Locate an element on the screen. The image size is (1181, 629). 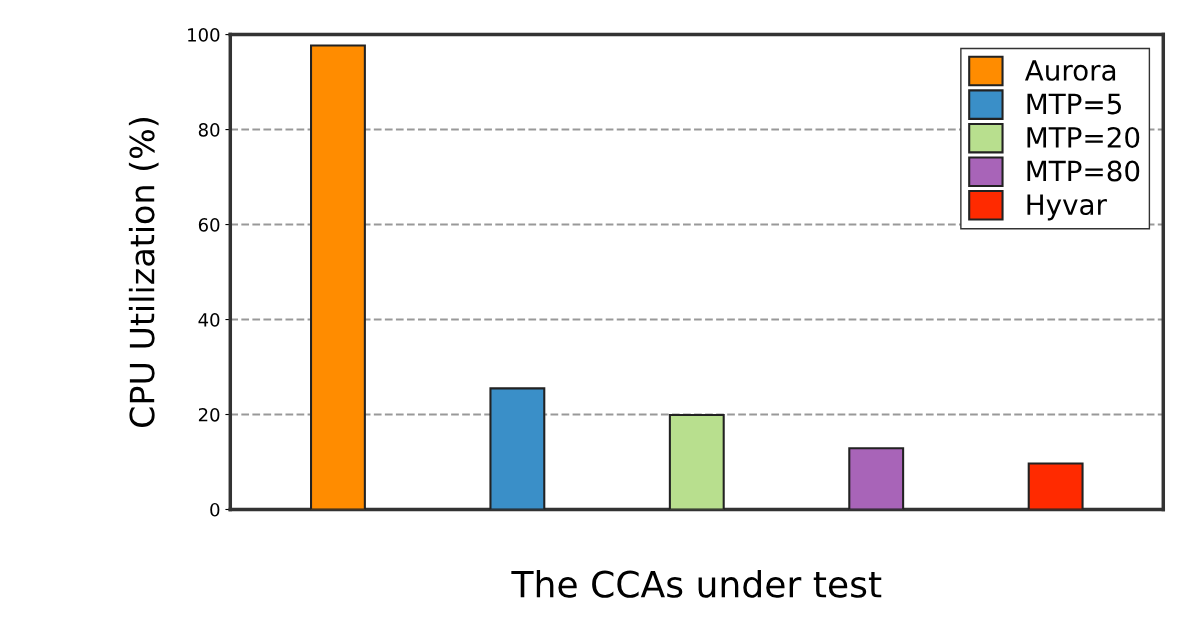
y-tick-label: 20 is located at coordinates (209, 414).